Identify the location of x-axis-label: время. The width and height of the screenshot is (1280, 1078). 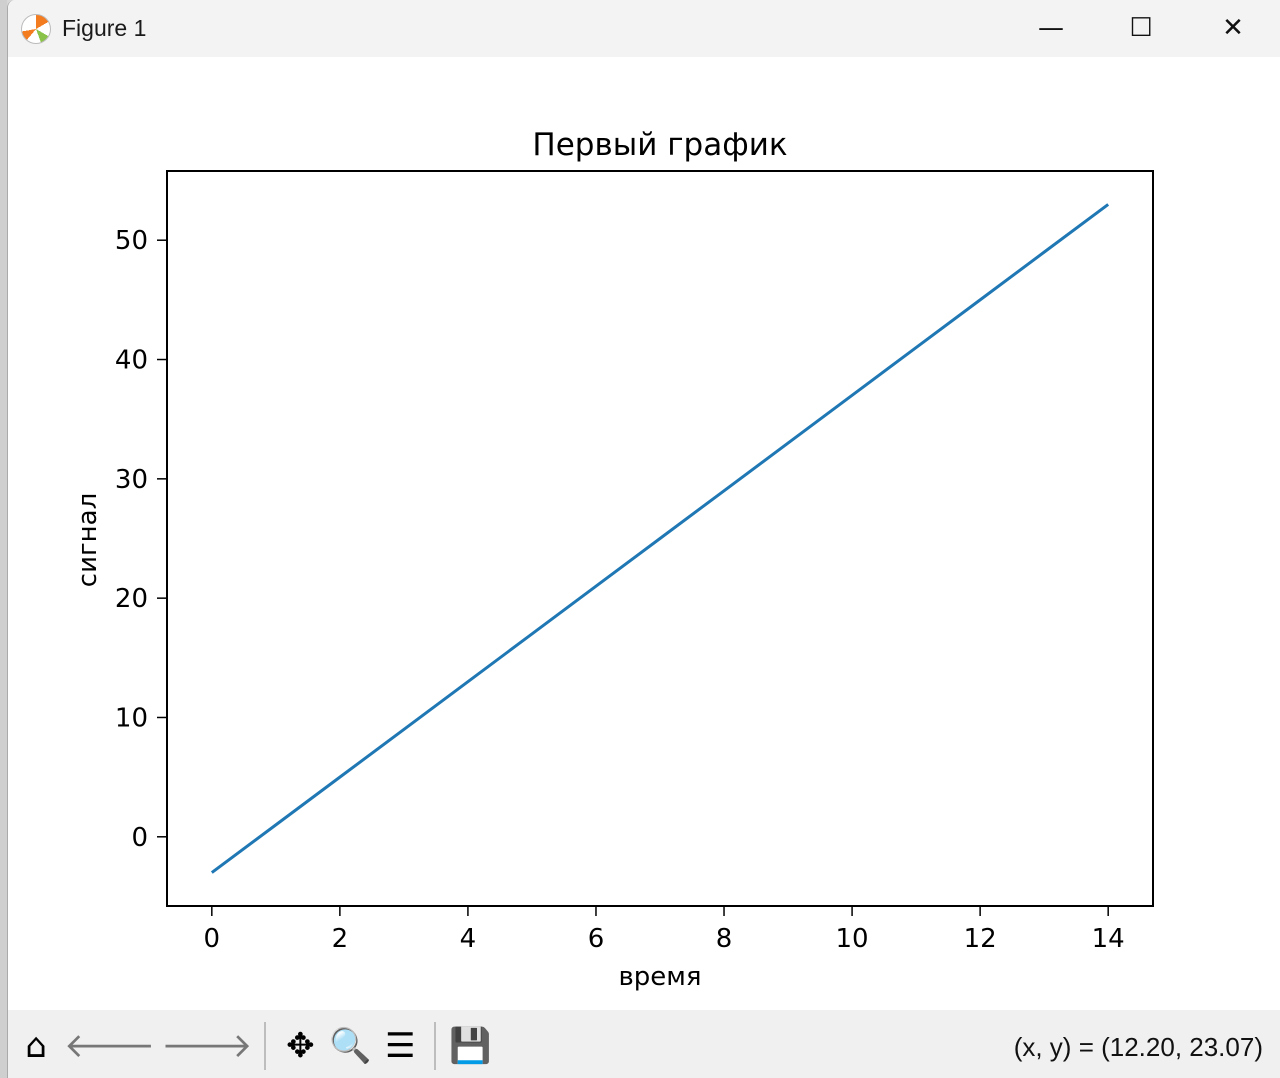
(659, 977).